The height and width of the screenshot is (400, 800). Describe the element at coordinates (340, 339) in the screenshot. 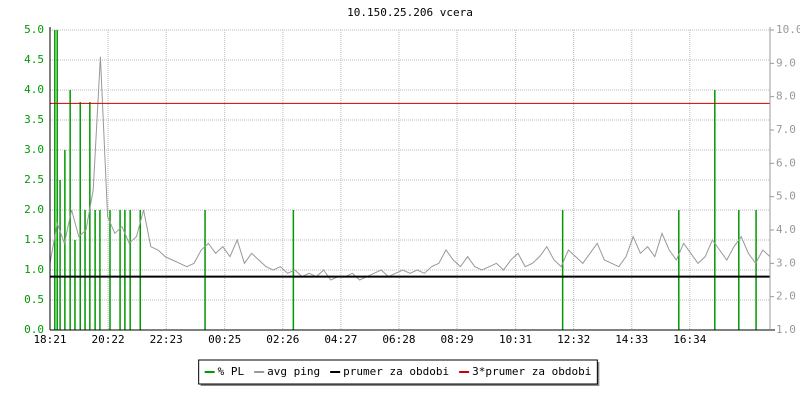

I see `x-tick-label: 04:27` at that location.